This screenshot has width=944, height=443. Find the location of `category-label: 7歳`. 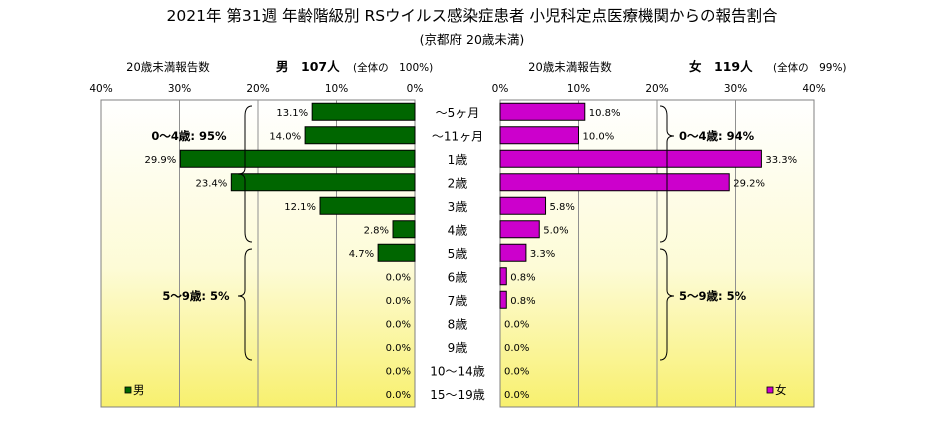

category-label: 7歳 is located at coordinates (458, 301).